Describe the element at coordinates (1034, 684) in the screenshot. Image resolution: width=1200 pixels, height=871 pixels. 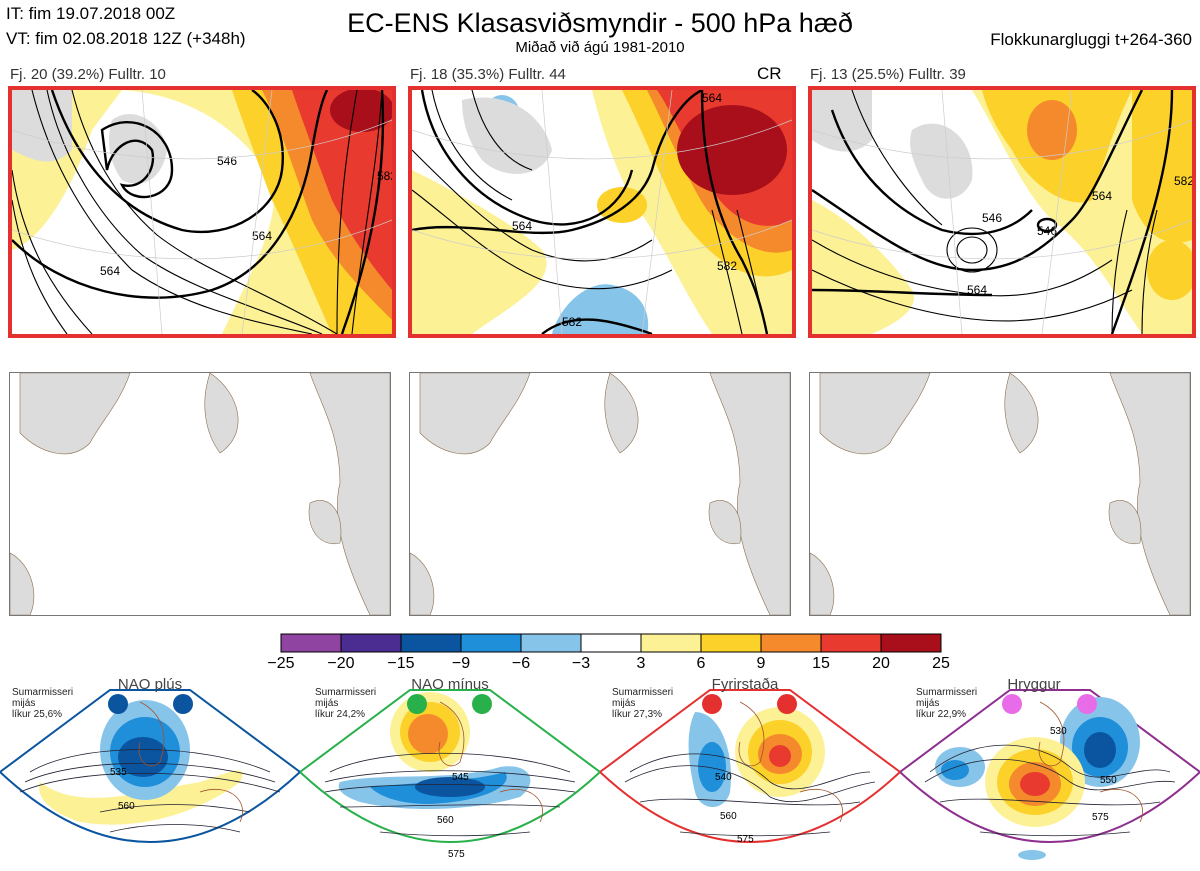
I see `regime-ridge-title: Hryggur` at that location.